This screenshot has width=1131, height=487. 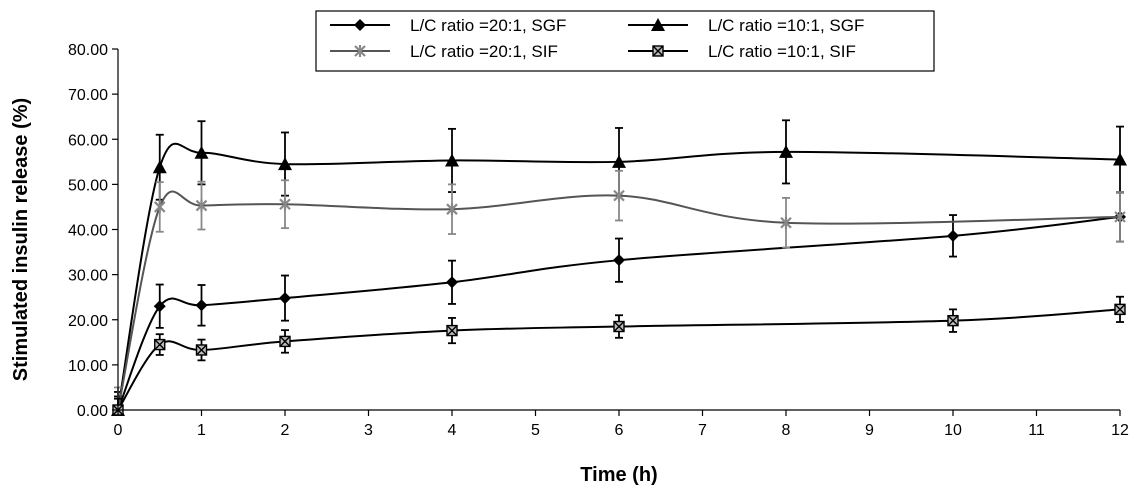 I want to click on legend-item: L/C ratio =20:1, SGF, so click(x=448, y=25).